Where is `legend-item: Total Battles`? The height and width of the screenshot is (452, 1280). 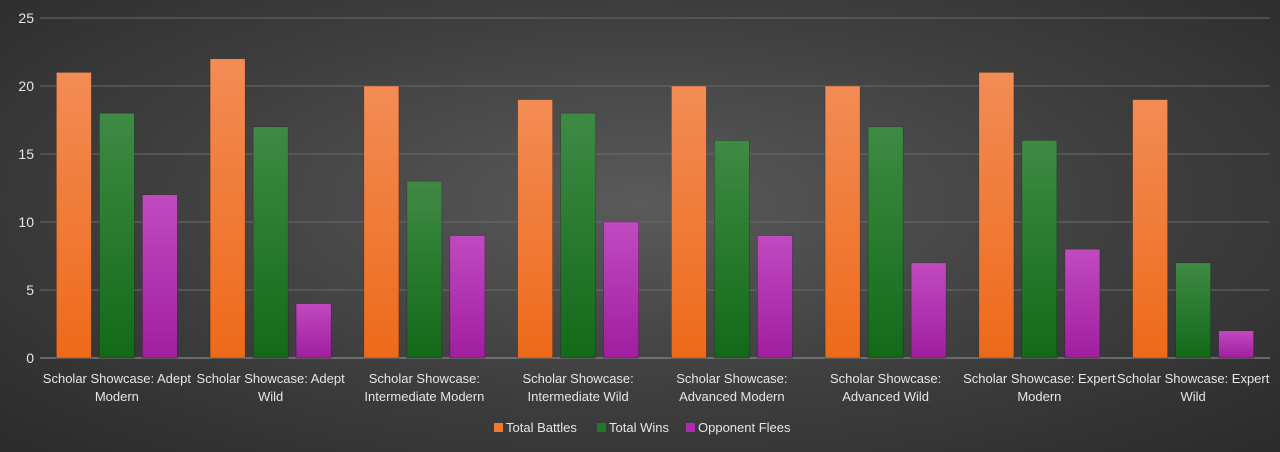
legend-item: Total Battles is located at coordinates (535, 427).